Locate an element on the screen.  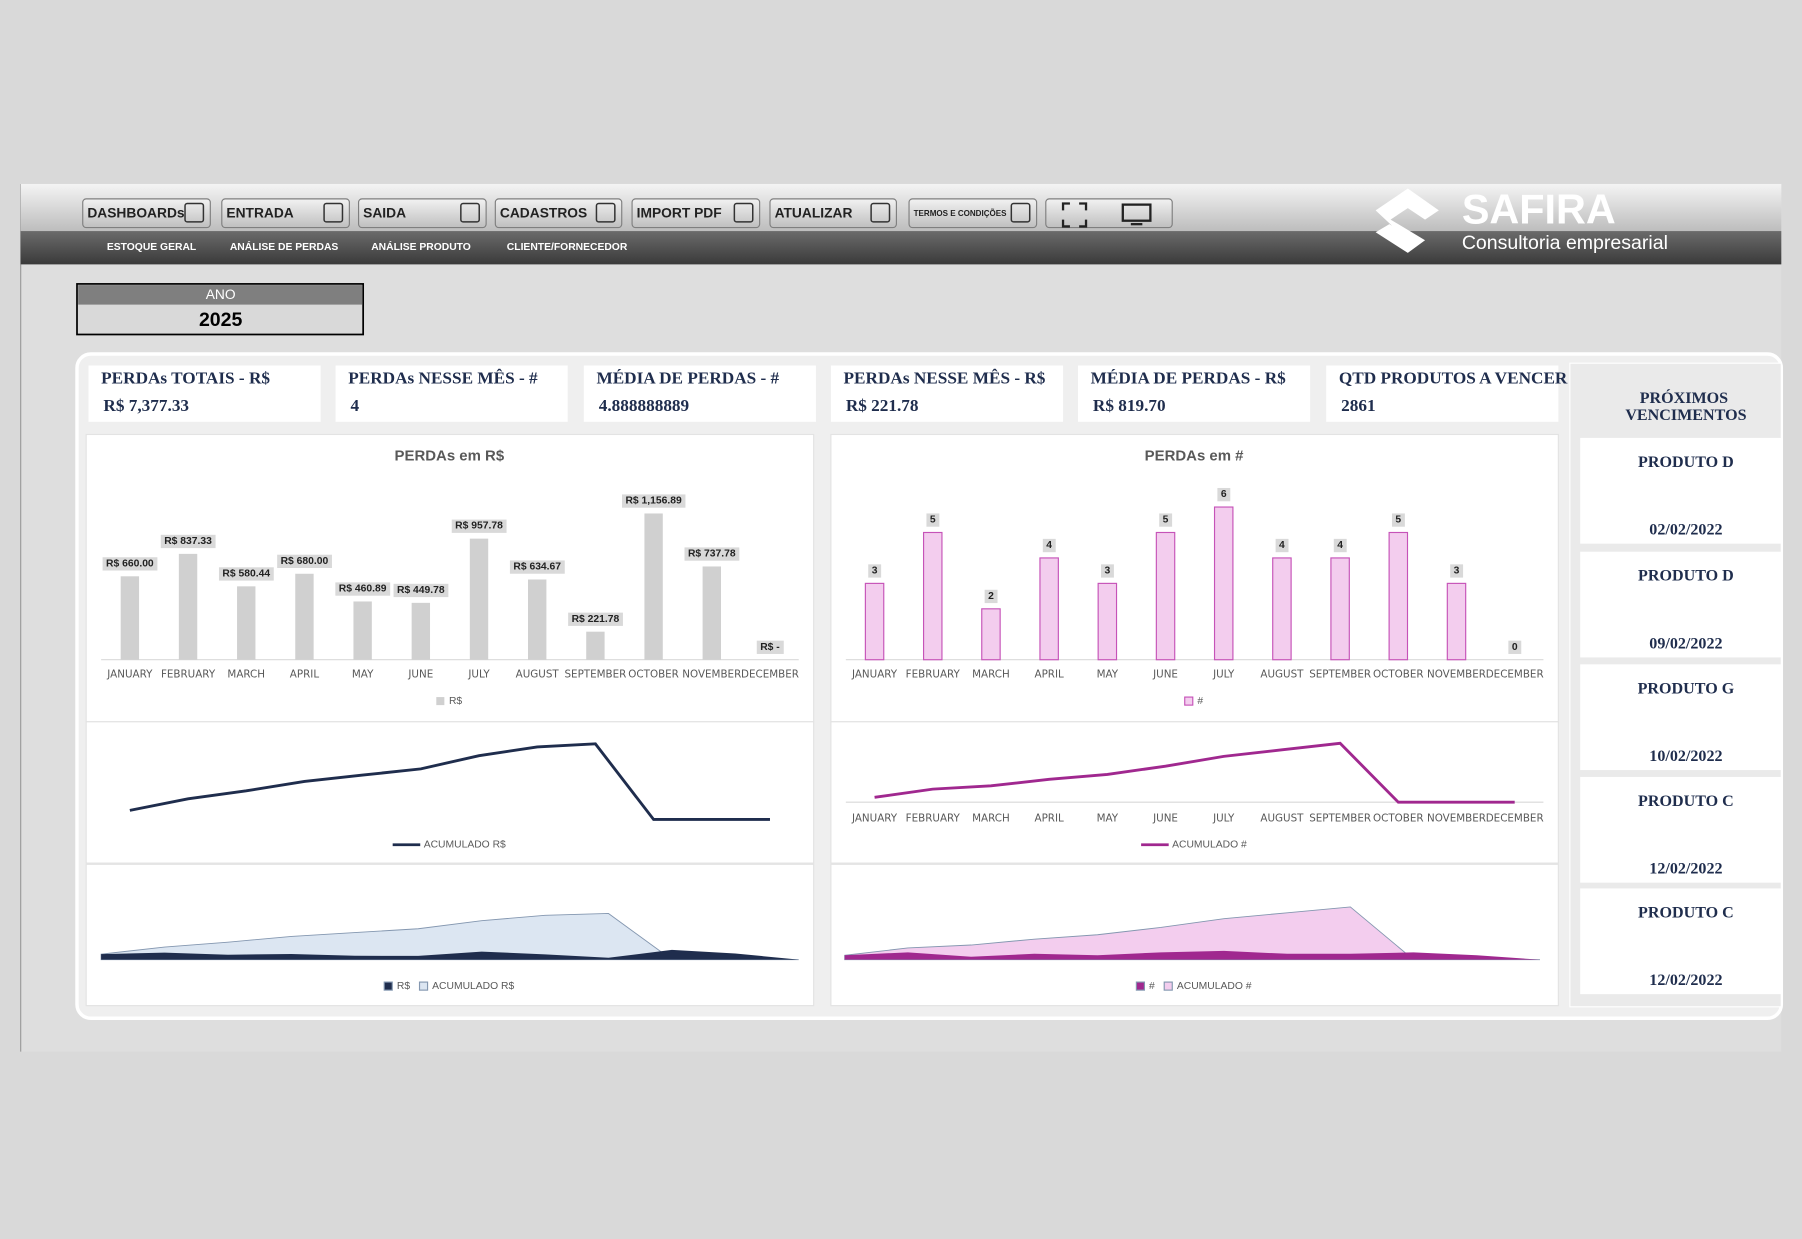
data-label: R$ 680.00 is located at coordinates (305, 561).